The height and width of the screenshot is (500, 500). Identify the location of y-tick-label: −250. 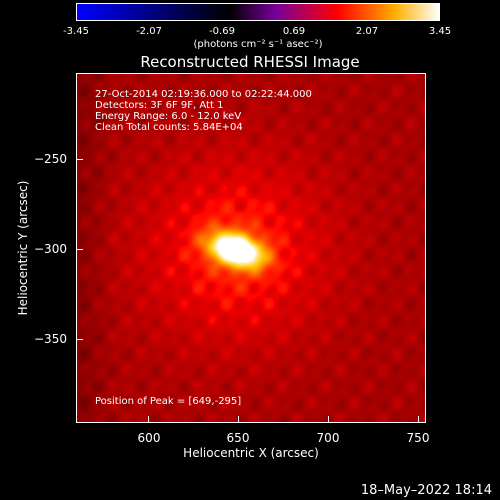
(50, 159).